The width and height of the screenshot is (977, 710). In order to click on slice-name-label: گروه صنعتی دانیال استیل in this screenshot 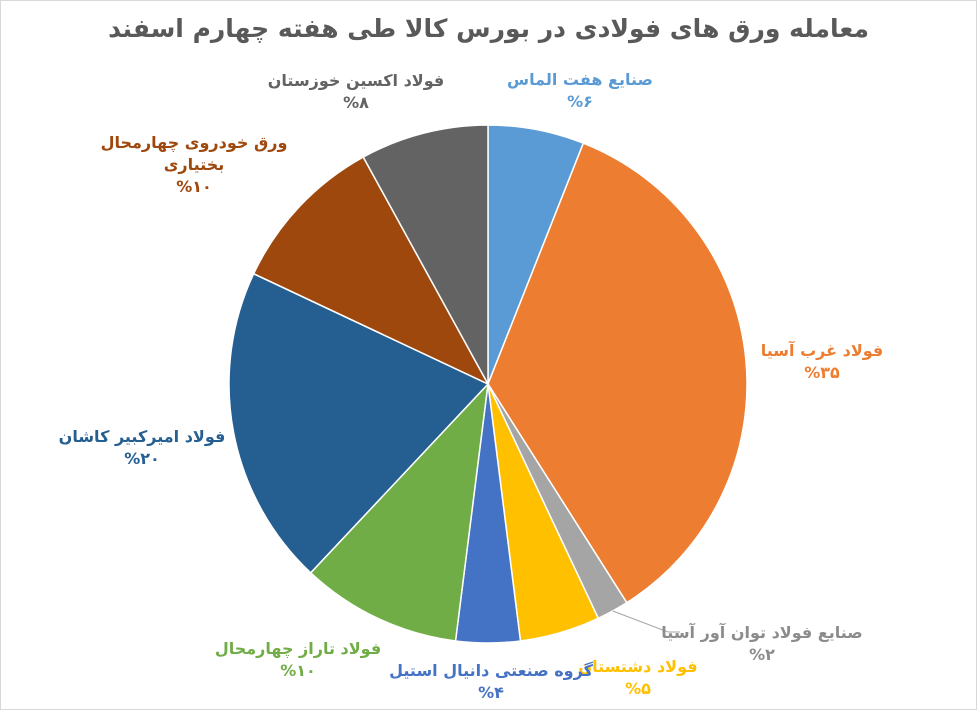, I will do `click(491, 670)`.